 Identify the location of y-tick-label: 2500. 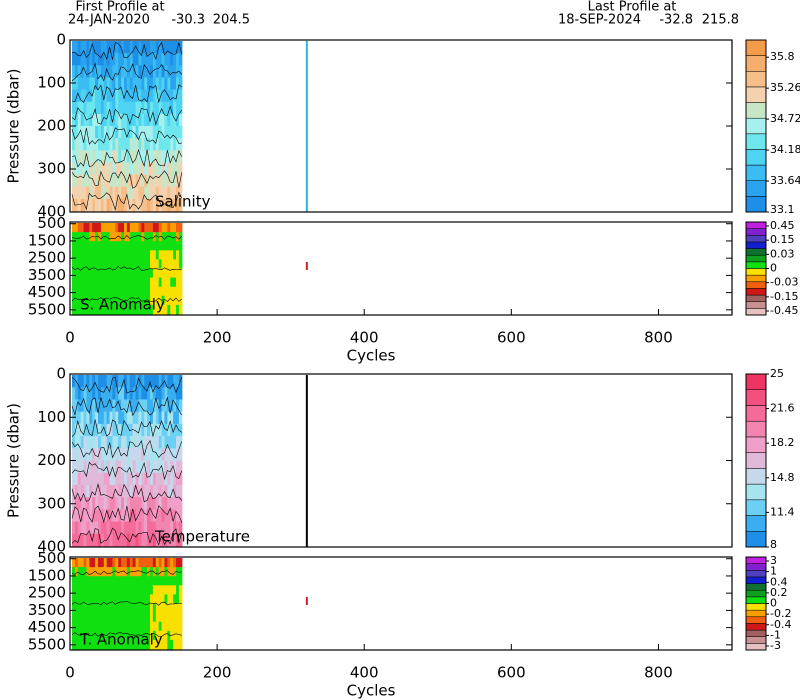
(47, 258).